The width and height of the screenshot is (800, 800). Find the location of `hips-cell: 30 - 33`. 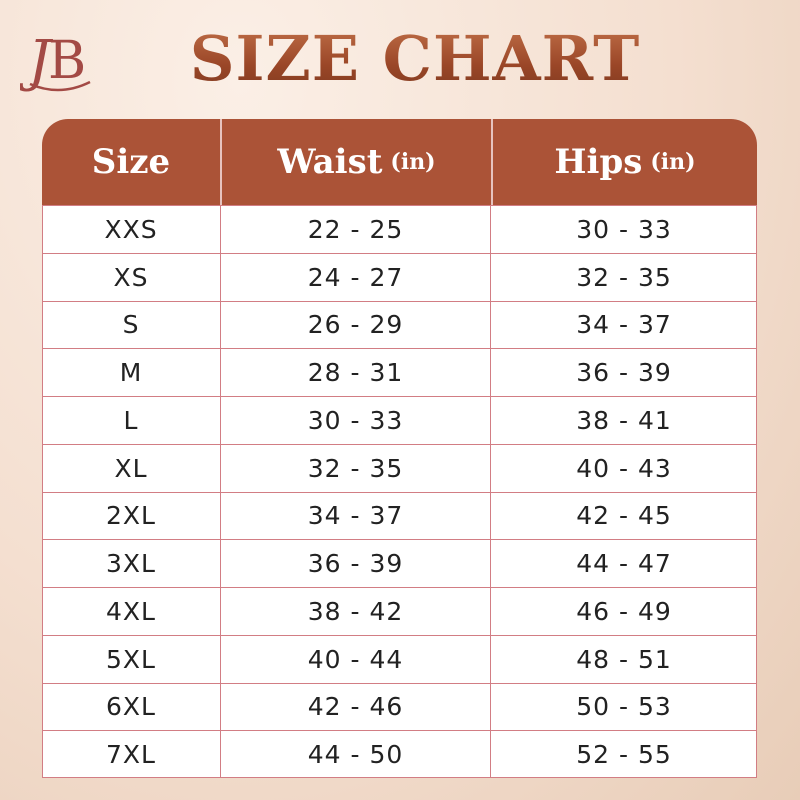

hips-cell: 30 - 33 is located at coordinates (623, 229).